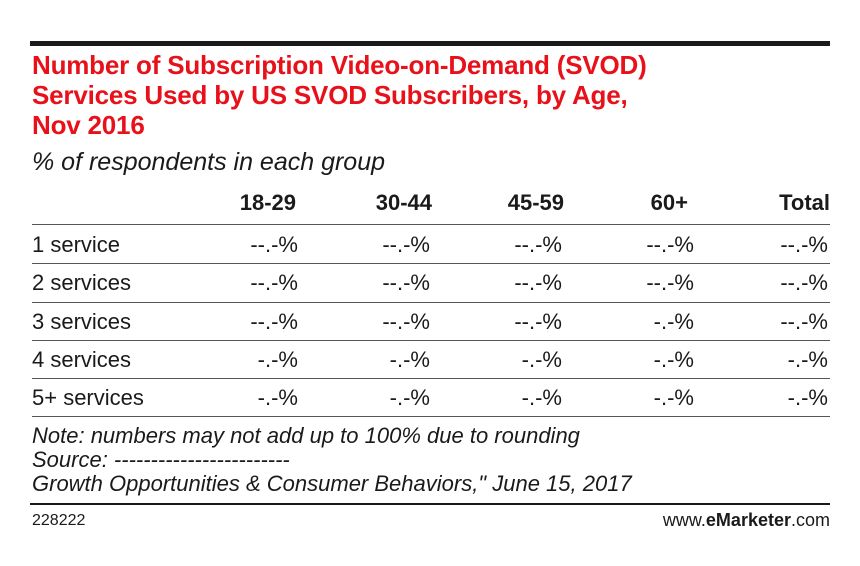 The image size is (860, 566). I want to click on table-row: 1 service --.-% --.-% --.-% --.-% --.-%, so click(431, 245).